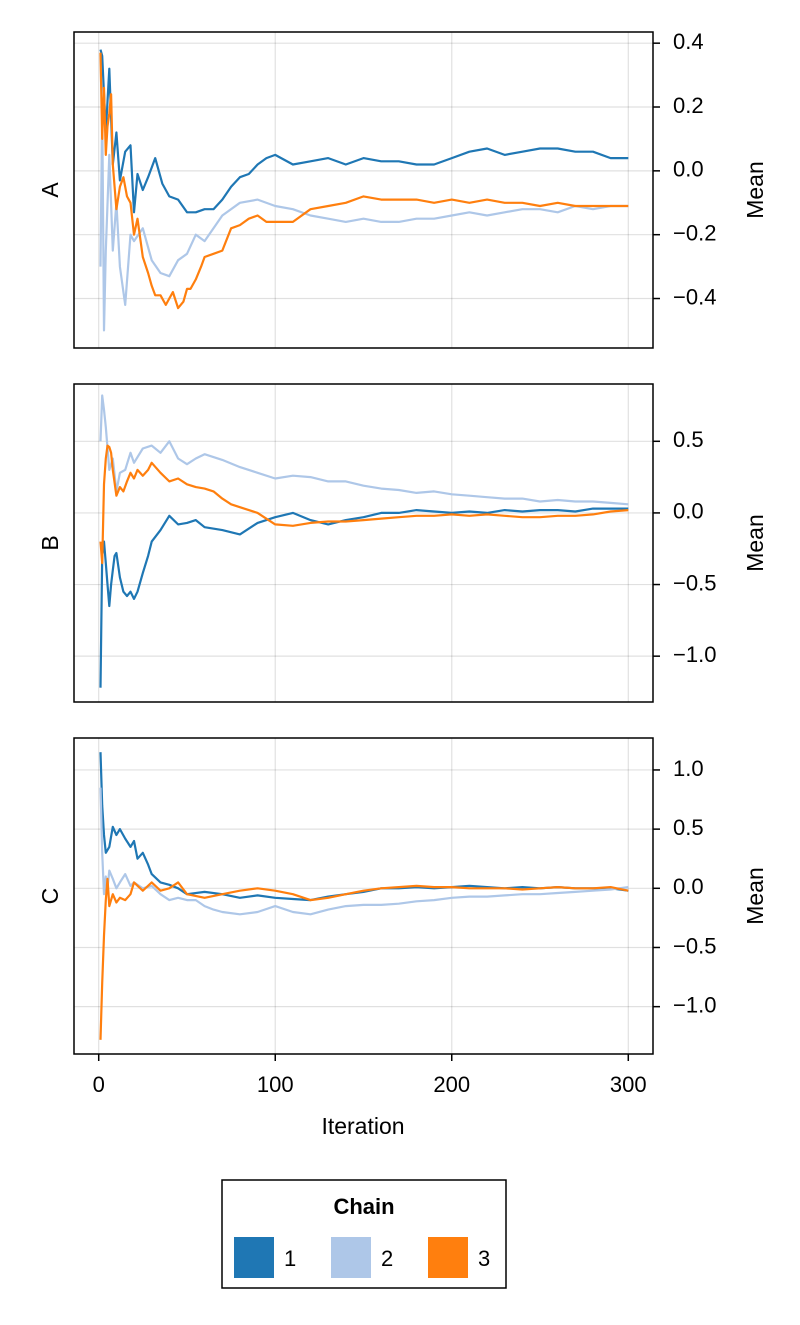  I want to click on panel-c-y-tick-label-0: 1.0, so click(688, 768).